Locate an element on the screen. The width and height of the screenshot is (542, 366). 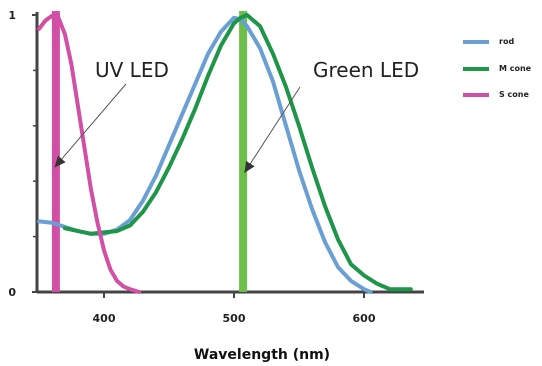
legend-swatch-s-cone is located at coordinates (476, 95).